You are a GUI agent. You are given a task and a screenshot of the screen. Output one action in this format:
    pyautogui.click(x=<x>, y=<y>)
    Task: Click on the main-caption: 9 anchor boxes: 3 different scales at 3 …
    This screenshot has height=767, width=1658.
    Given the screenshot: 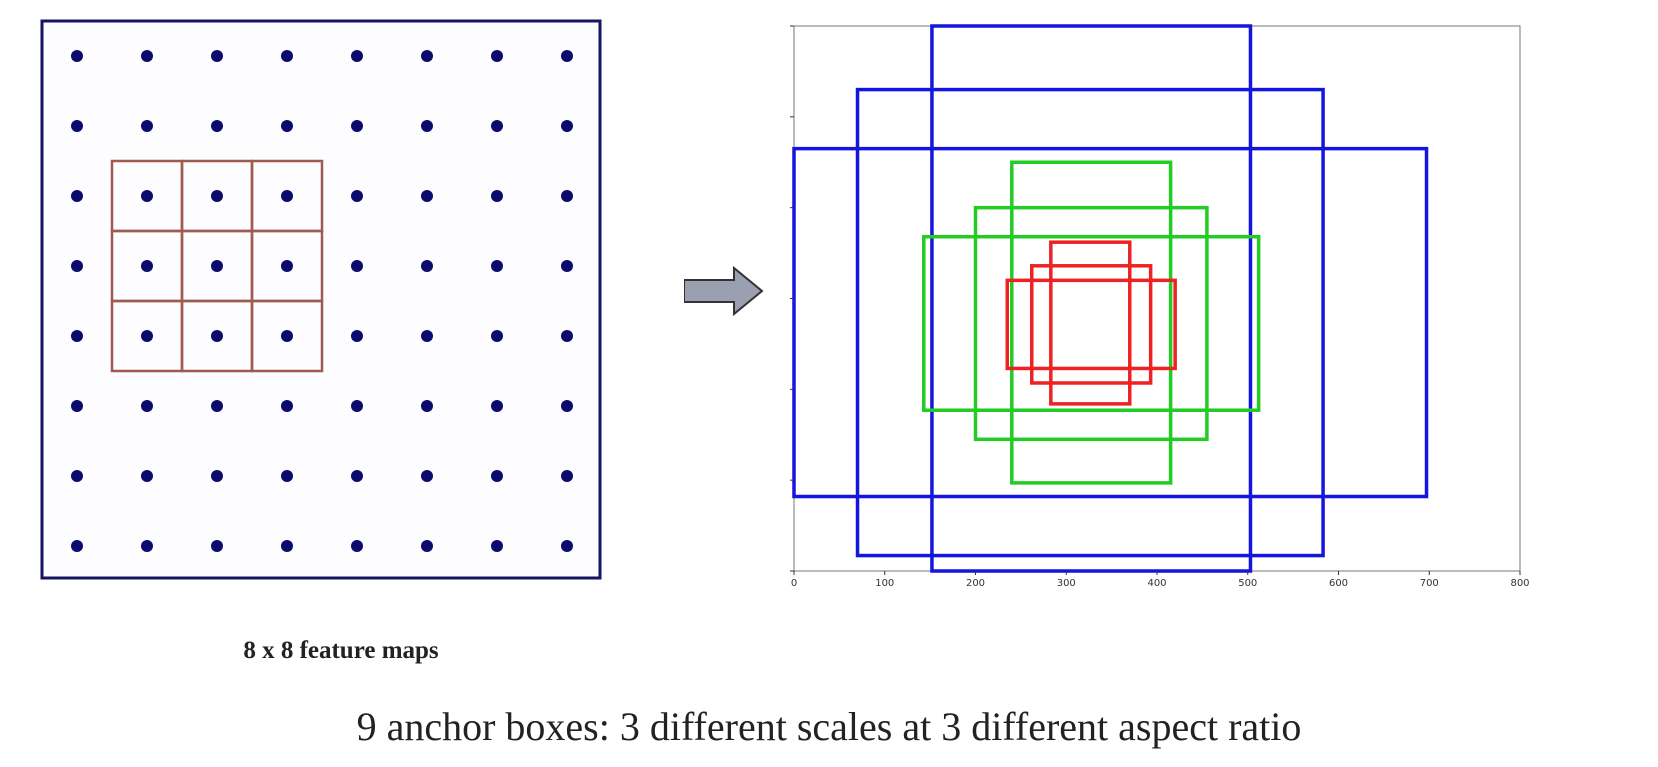 What is the action you would take?
    pyautogui.click(x=829, y=726)
    